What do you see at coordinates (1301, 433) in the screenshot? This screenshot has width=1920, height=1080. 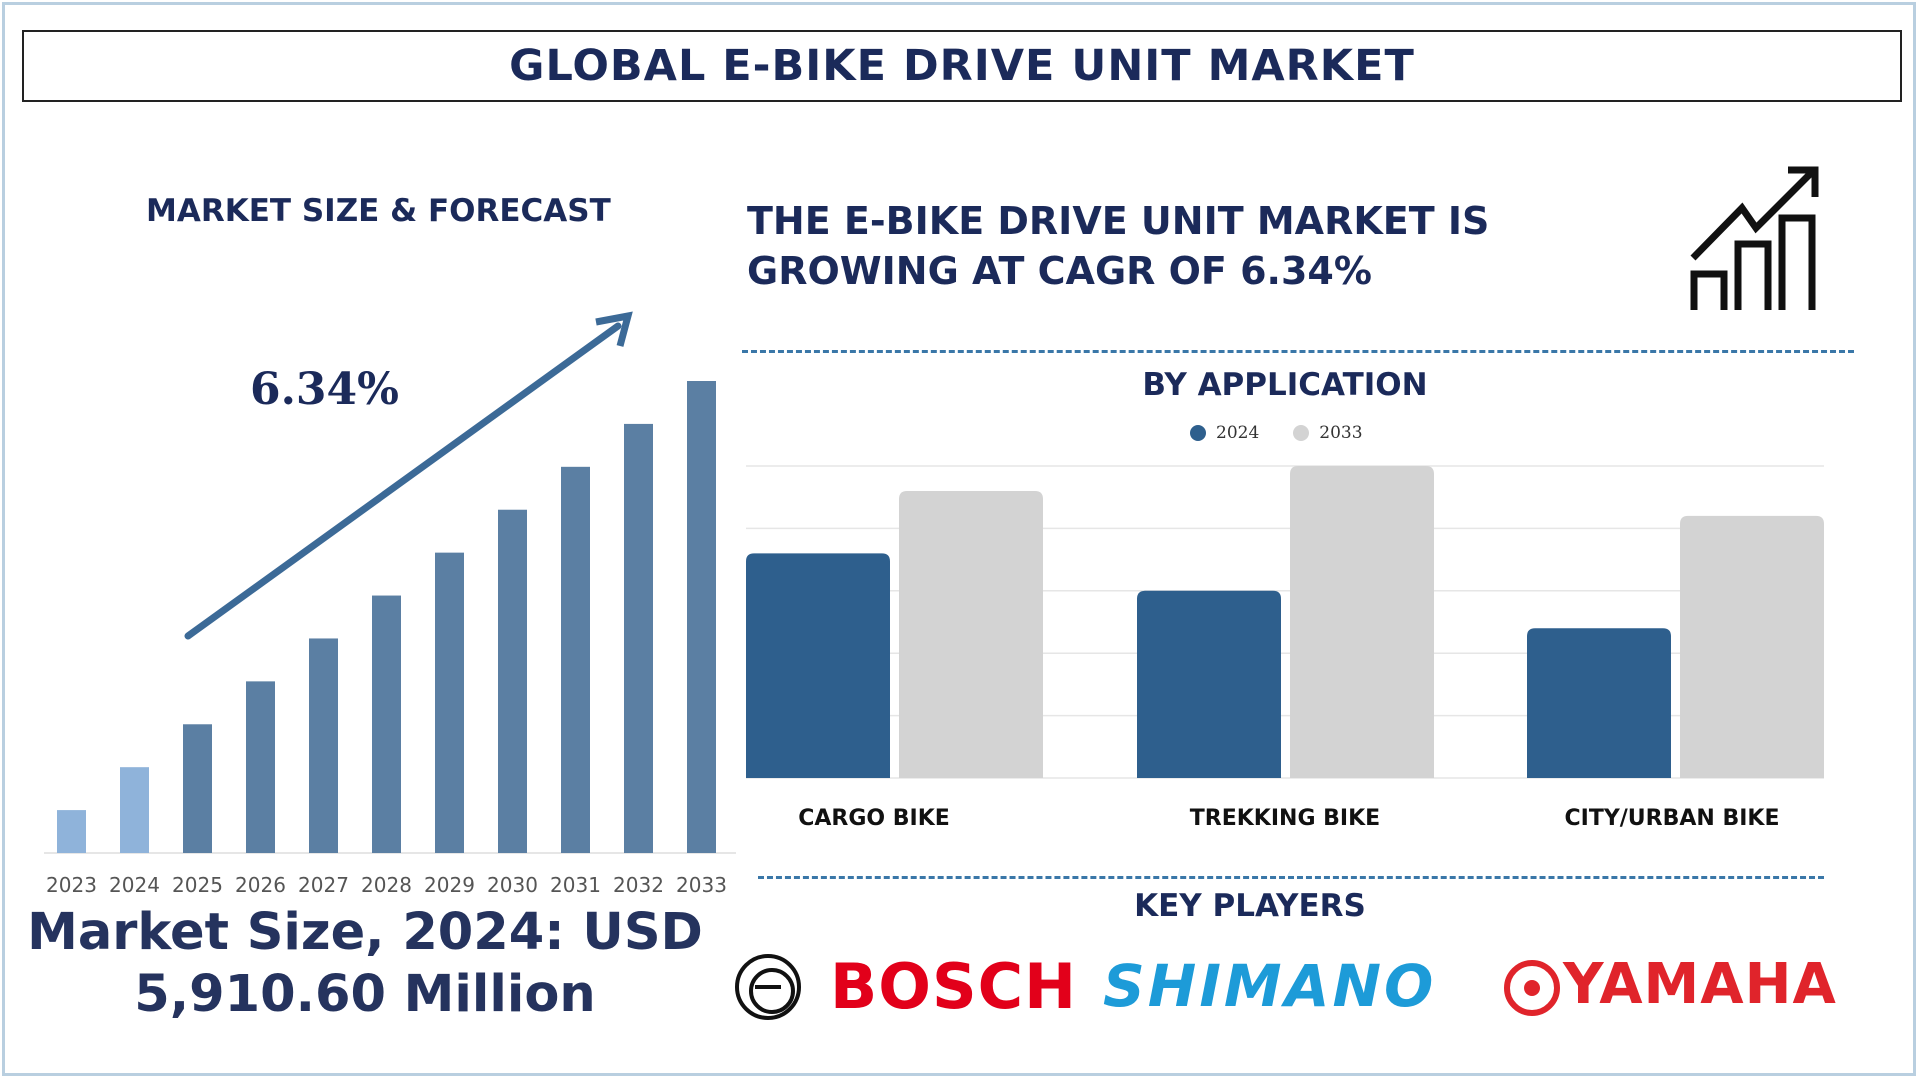 I see `legend-dot-2033` at bounding box center [1301, 433].